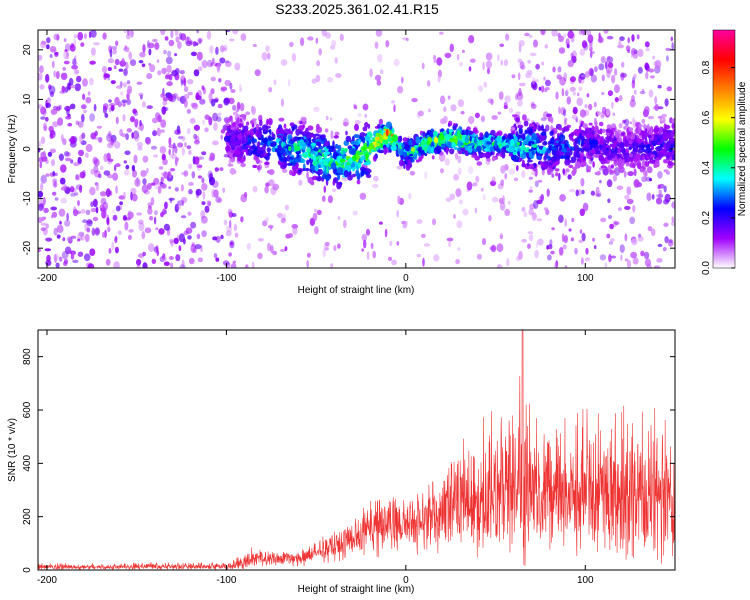  Describe the element at coordinates (27, 409) in the screenshot. I see `y-tick-label: 600` at that location.